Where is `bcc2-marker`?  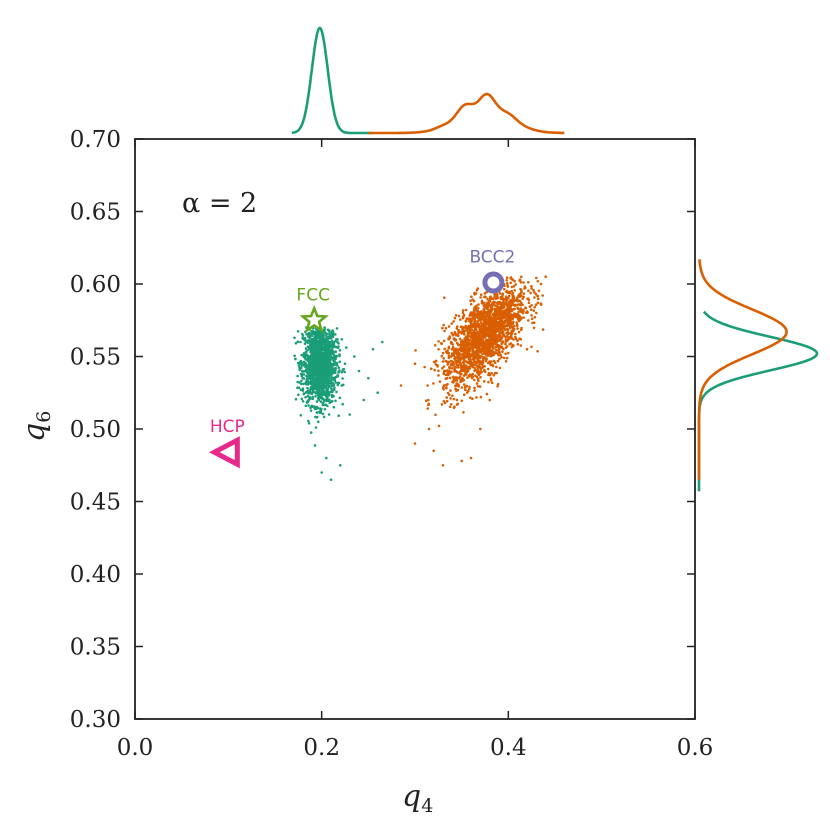
bcc2-marker is located at coordinates (493, 282).